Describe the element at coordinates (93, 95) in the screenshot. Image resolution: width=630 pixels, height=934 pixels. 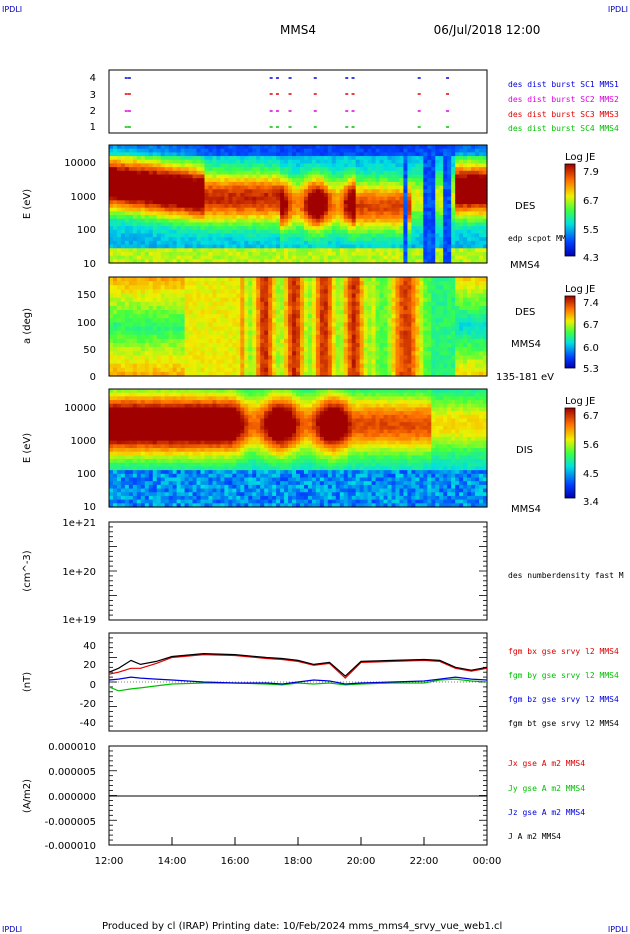
I see `burst-ytick-3: 3` at that location.